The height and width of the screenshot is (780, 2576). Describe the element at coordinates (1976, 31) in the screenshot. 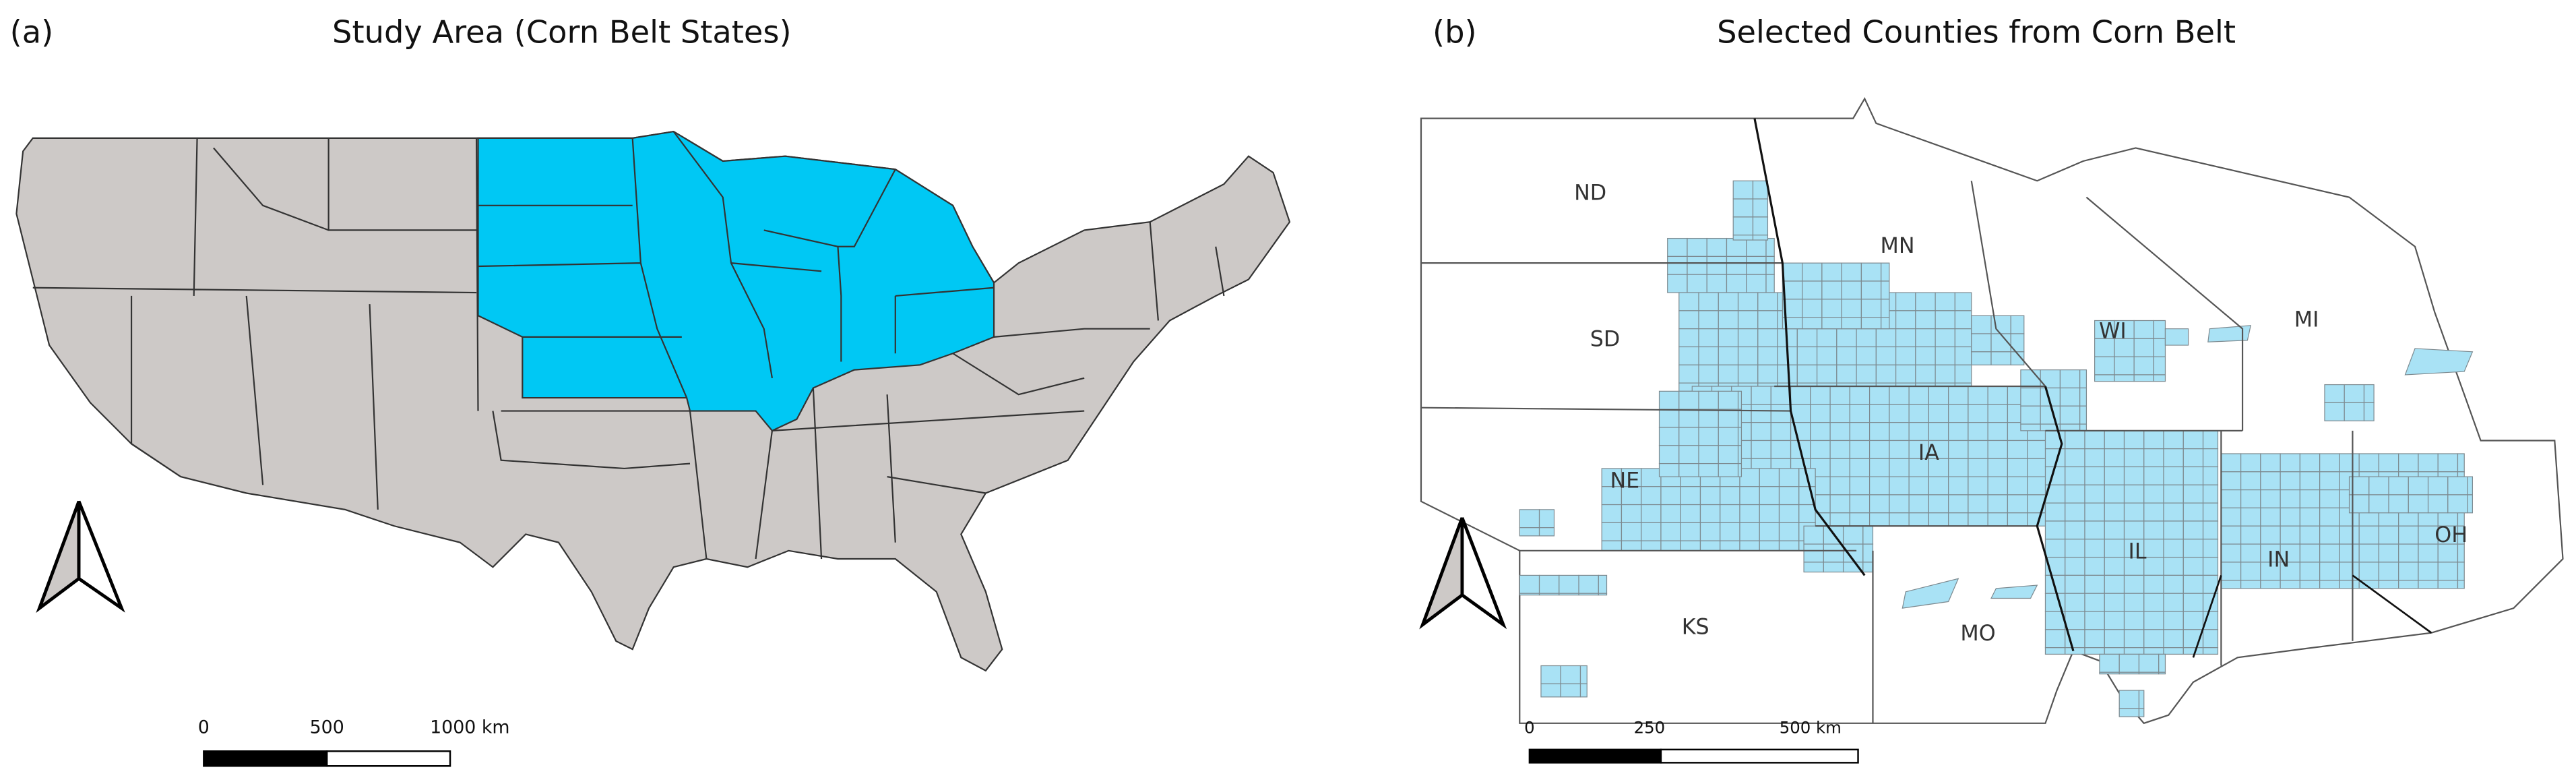

I see `panel-title: Selected Counties from Corn Belt` at that location.